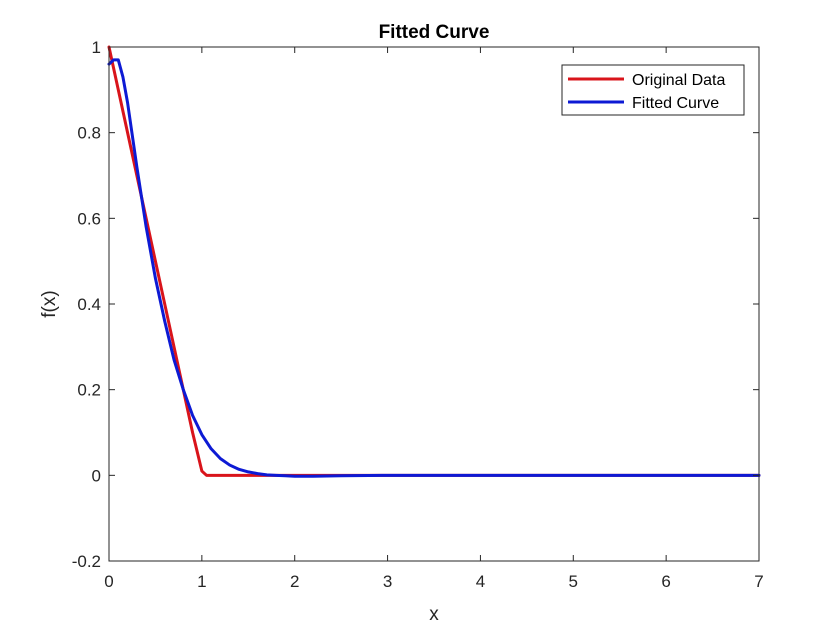 Image resolution: width=840 pixels, height=630 pixels. What do you see at coordinates (675, 103) in the screenshot?
I see `legend-label-fitted-curve: Fitted Curve` at bounding box center [675, 103].